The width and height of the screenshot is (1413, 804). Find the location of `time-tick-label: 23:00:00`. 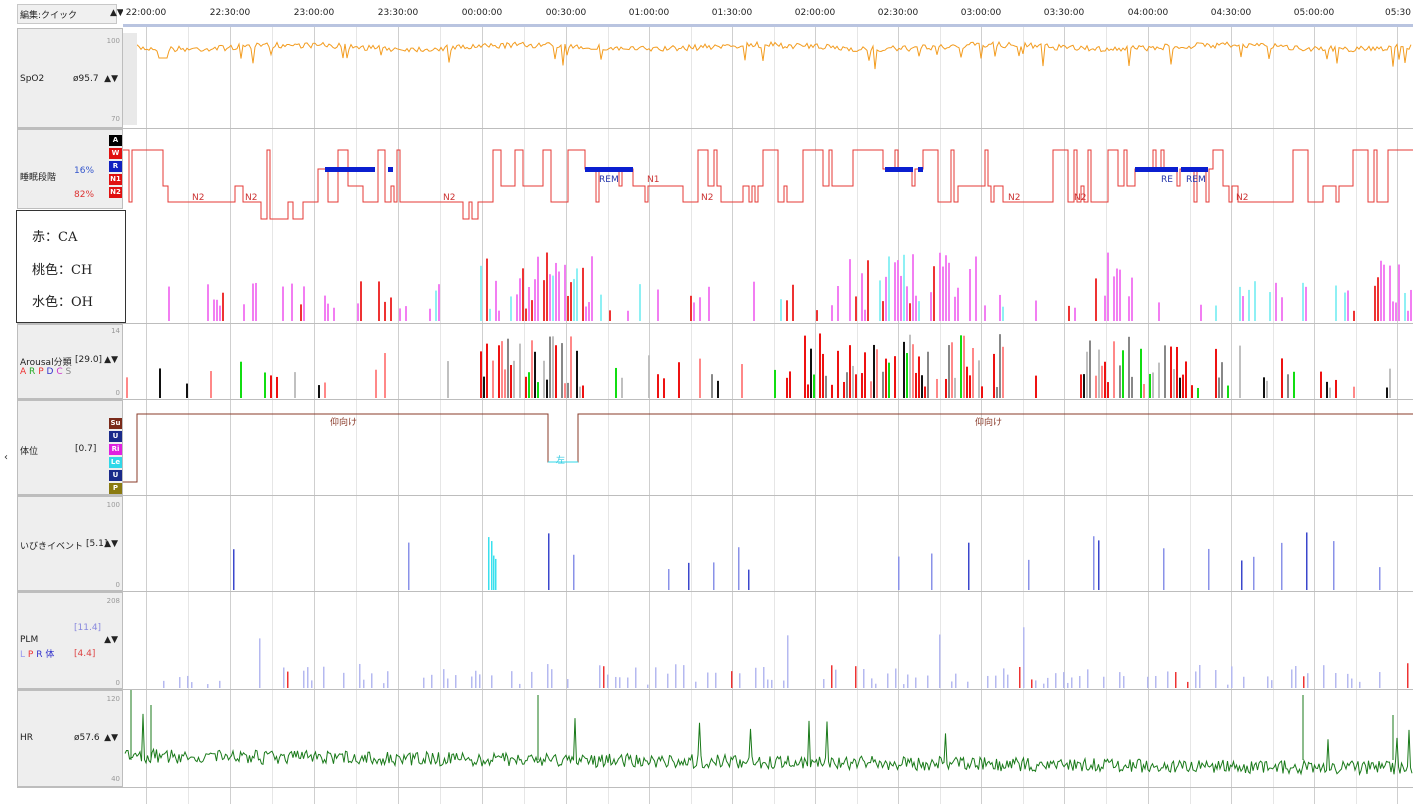

time-tick-label: 23:00:00 is located at coordinates (314, 13).